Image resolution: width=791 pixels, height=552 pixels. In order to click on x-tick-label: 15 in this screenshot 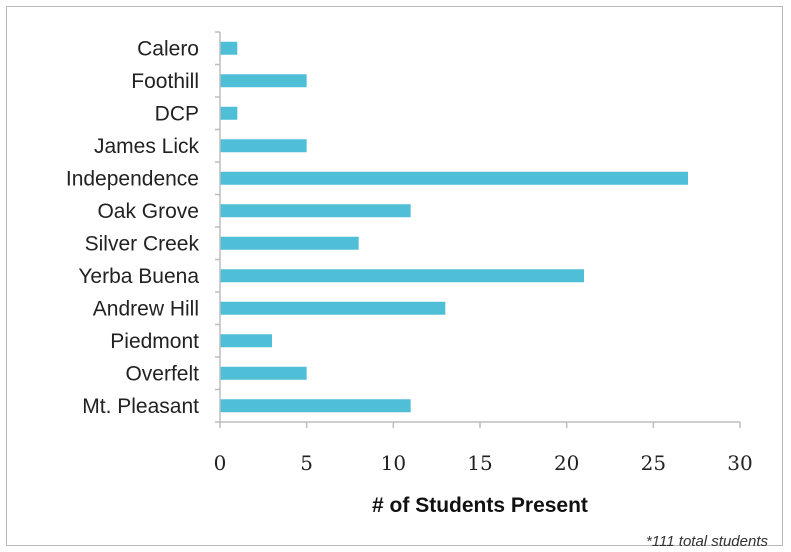, I will do `click(479, 463)`.